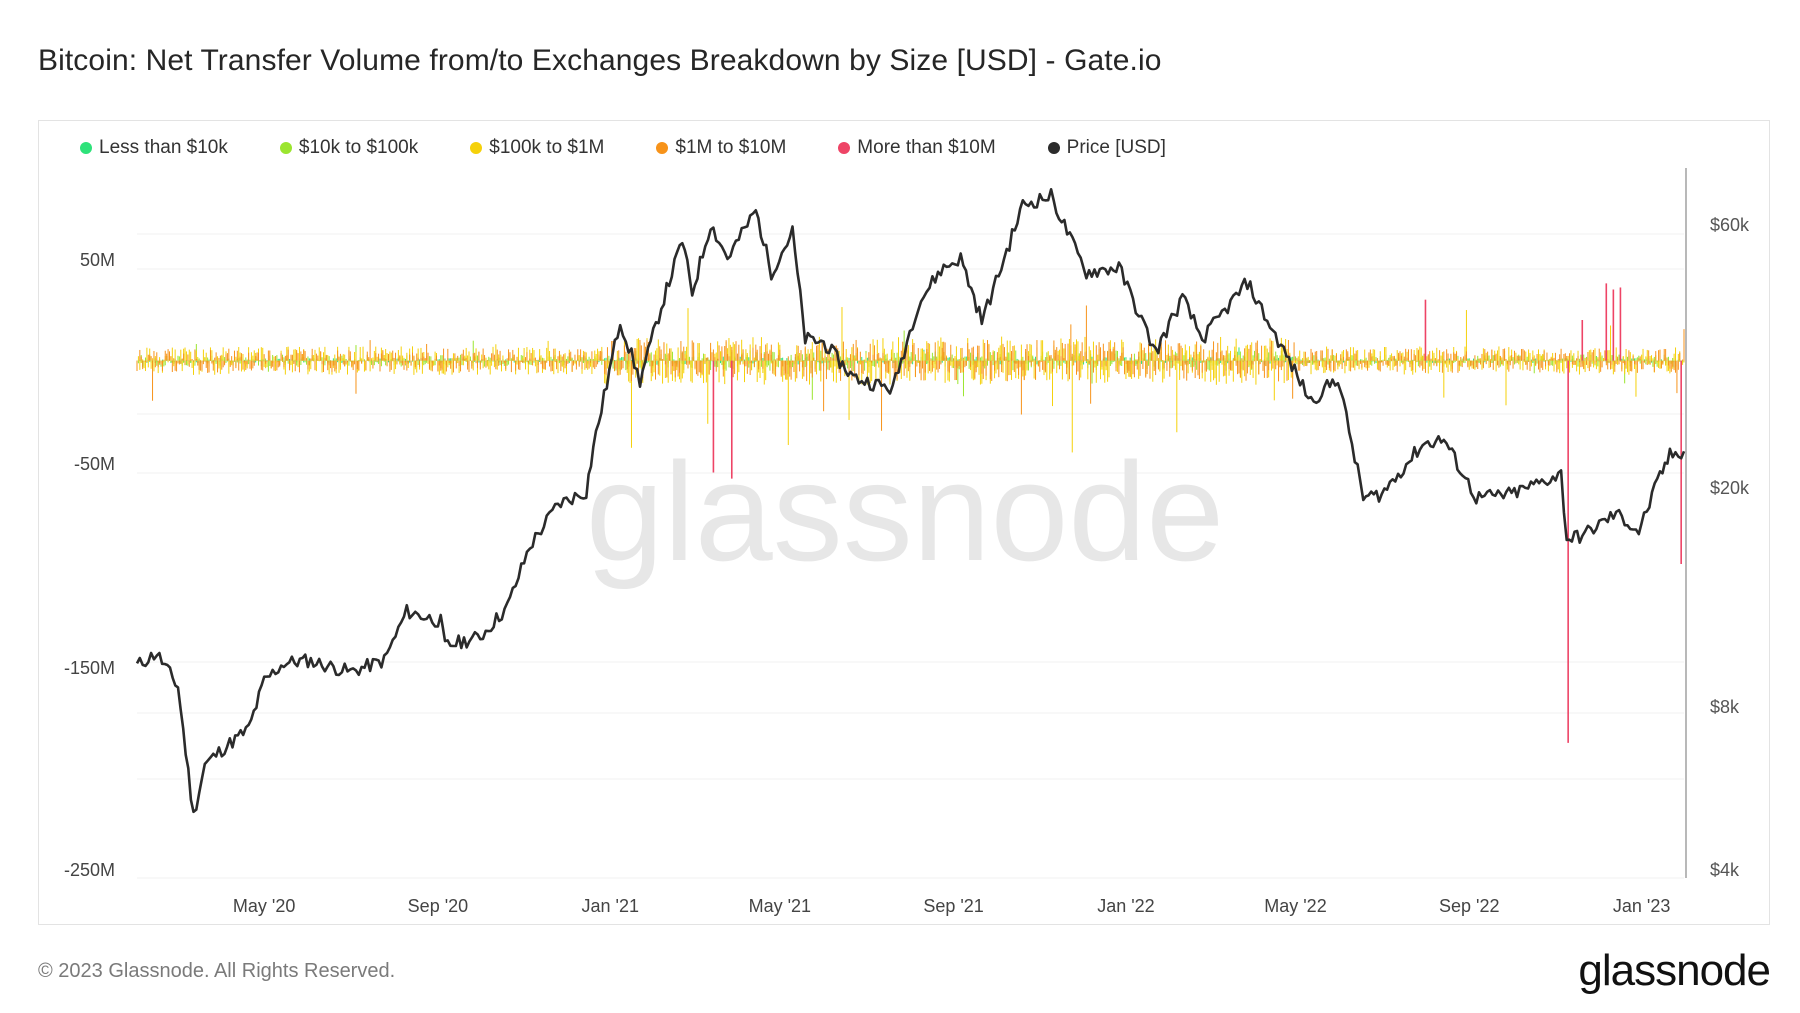 The image size is (1800, 1013). What do you see at coordinates (905, 511) in the screenshot?
I see `watermark: glassnode` at bounding box center [905, 511].